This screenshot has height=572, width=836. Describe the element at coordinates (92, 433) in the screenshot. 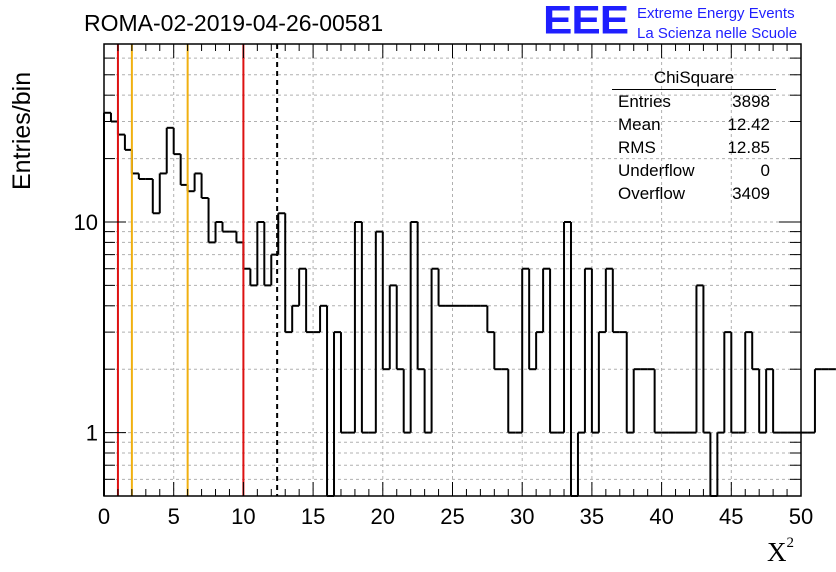

I see `y-tick-label: 1` at that location.